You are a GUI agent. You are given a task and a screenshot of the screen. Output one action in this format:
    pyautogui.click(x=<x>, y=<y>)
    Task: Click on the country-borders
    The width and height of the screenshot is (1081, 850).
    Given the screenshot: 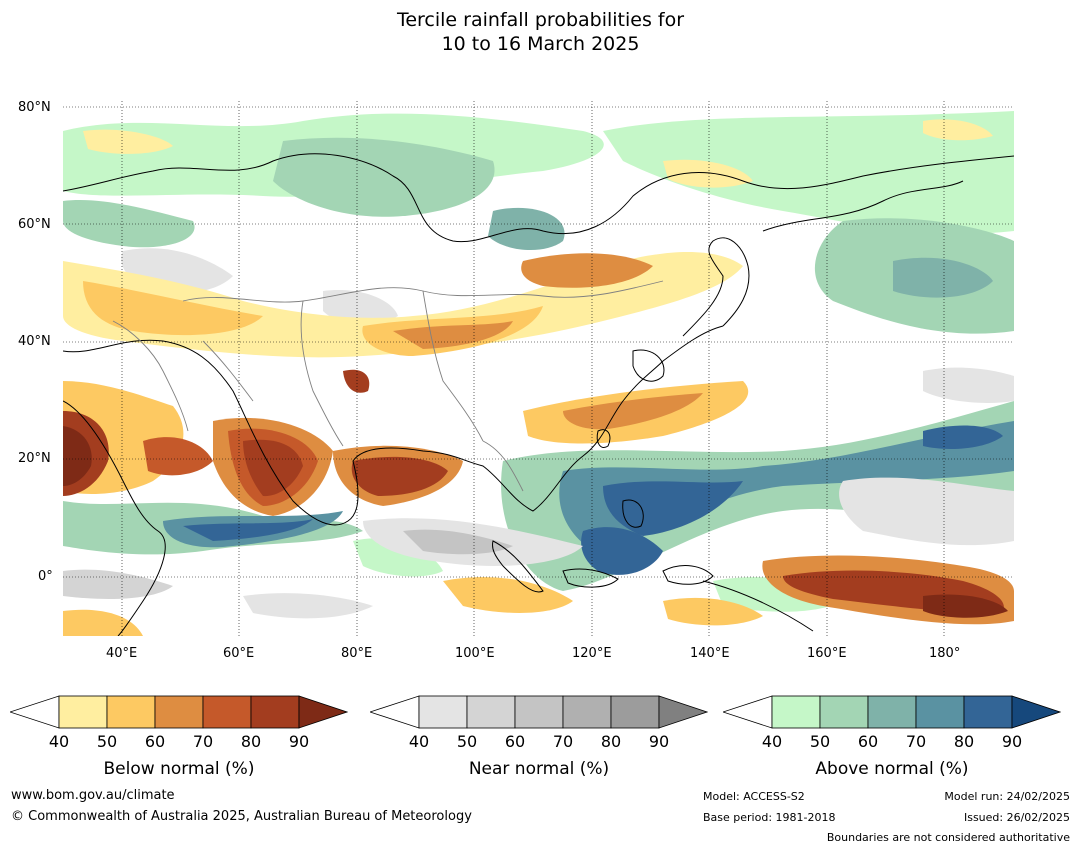 What is the action you would take?
    pyautogui.click(x=388, y=386)
    